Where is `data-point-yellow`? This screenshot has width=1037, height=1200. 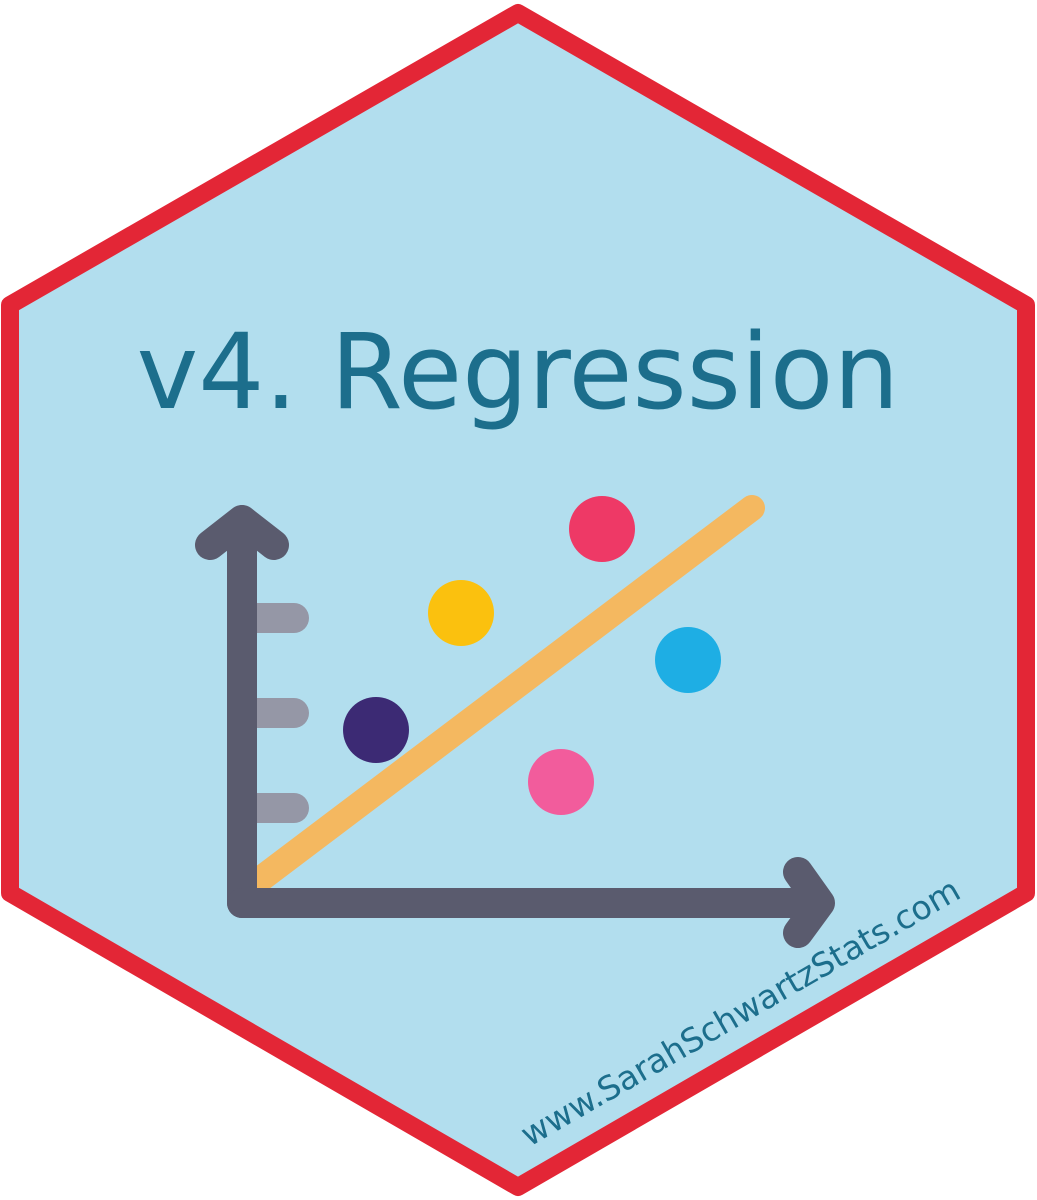
data-point-yellow is located at coordinates (461, 613).